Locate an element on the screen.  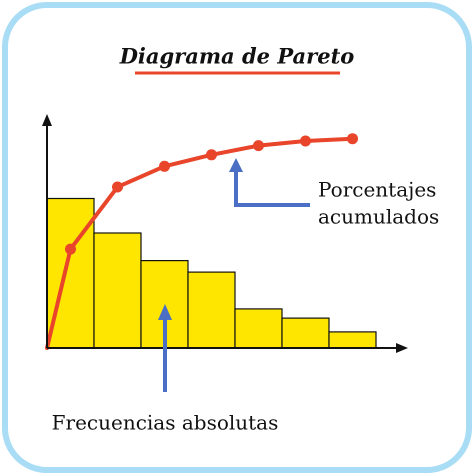
line-label: Porcentajes is located at coordinates (377, 190).